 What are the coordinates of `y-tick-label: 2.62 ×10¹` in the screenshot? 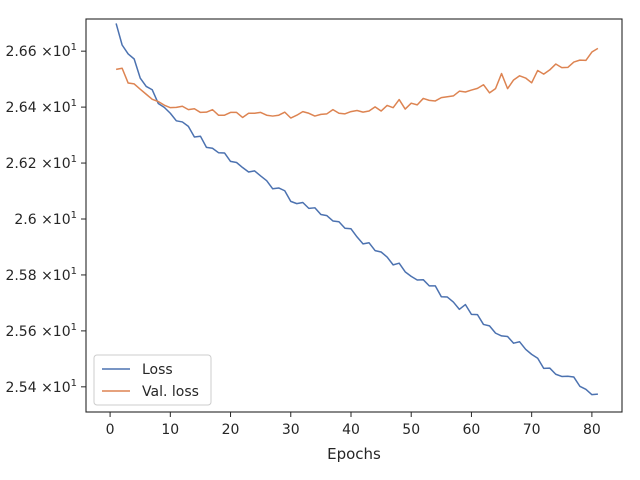 It's located at (41, 163).